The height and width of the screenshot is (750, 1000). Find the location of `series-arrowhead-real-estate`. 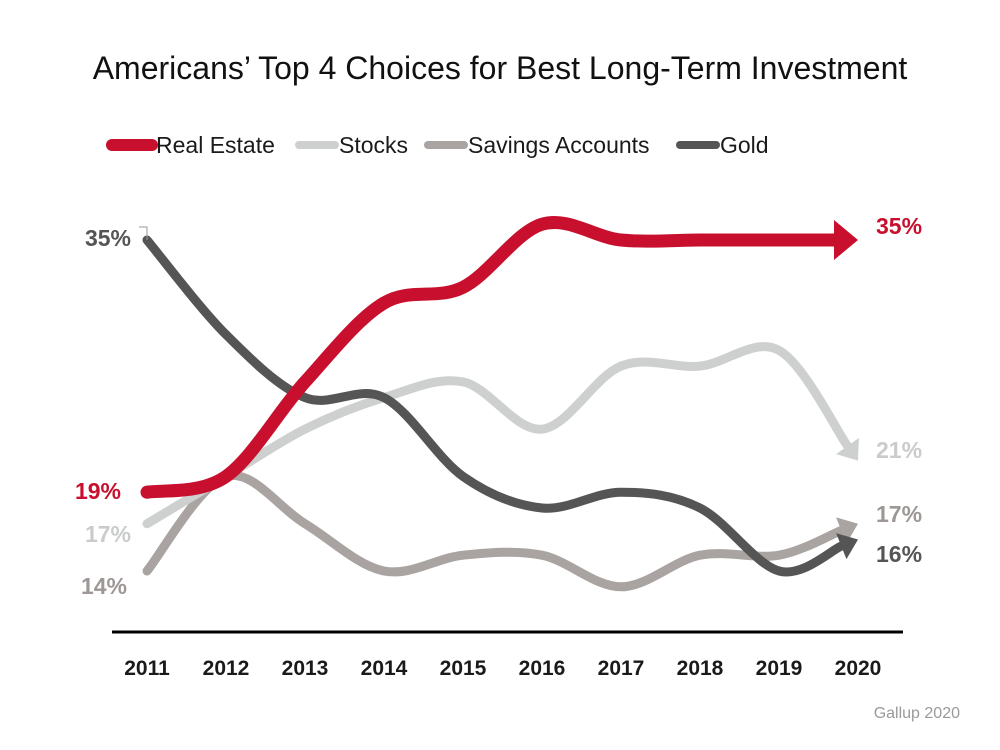

series-arrowhead-real-estate is located at coordinates (846, 240).